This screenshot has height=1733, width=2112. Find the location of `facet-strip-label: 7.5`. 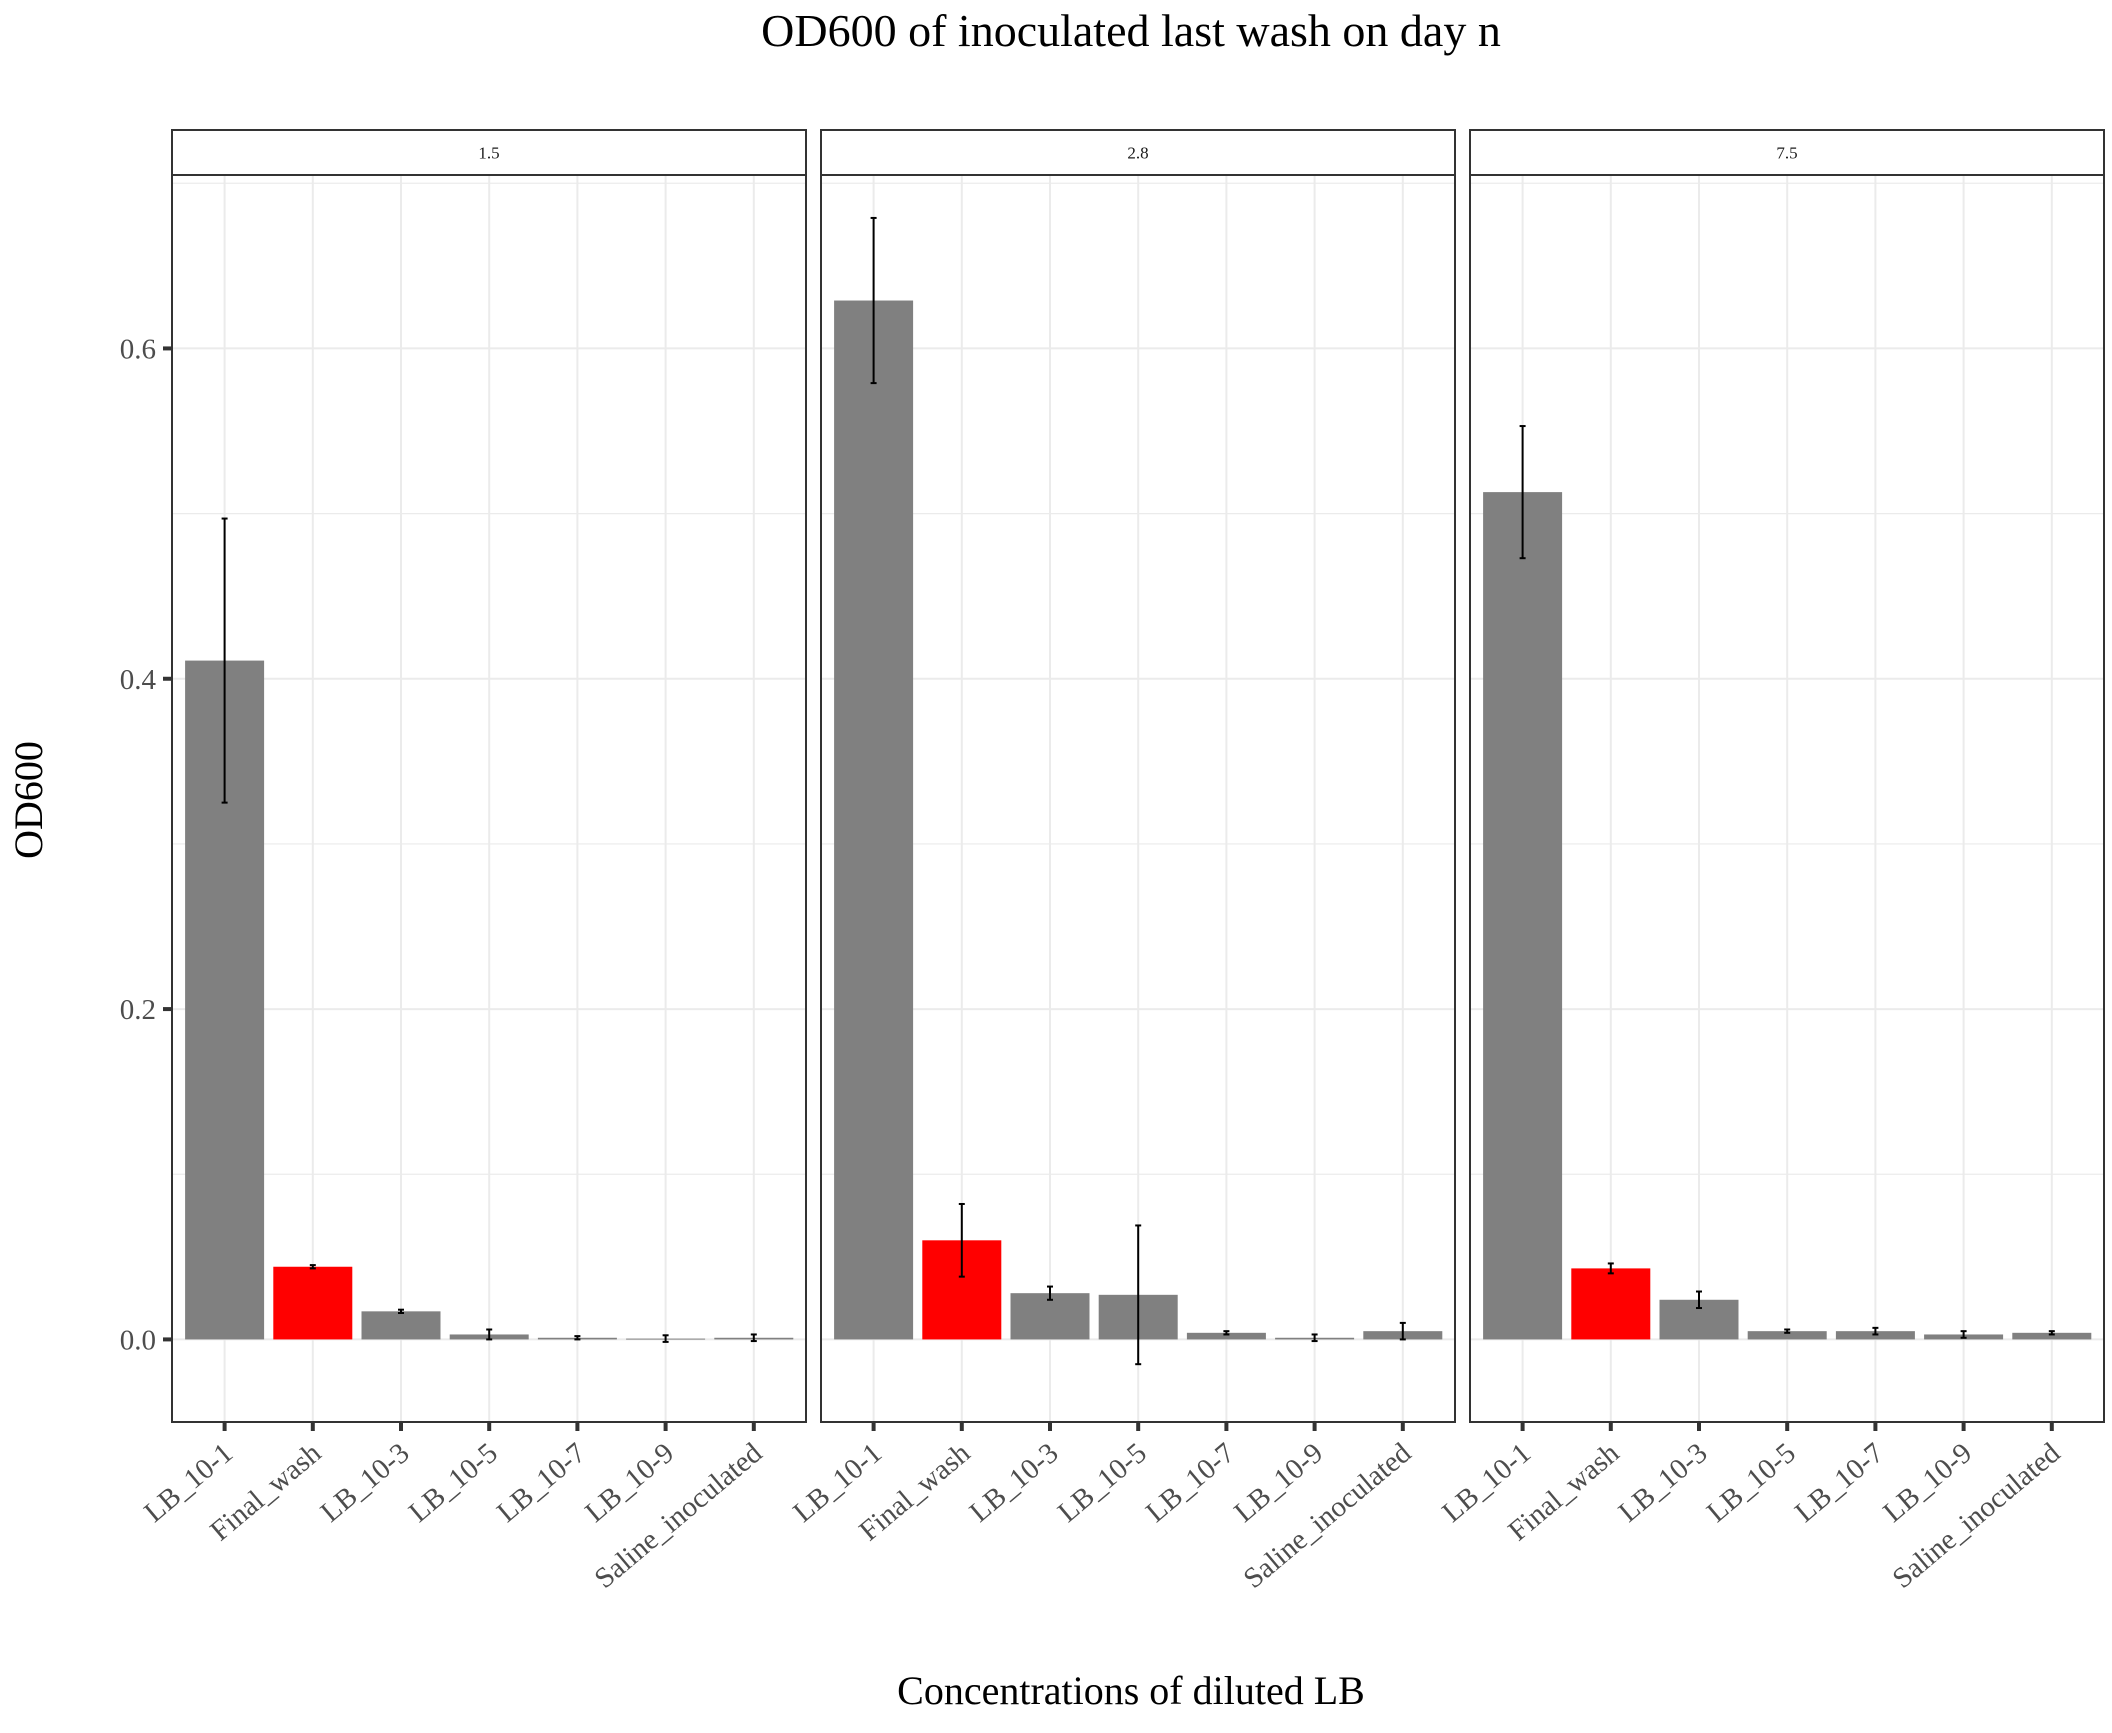

facet-strip-label: 7.5 is located at coordinates (1786, 153).